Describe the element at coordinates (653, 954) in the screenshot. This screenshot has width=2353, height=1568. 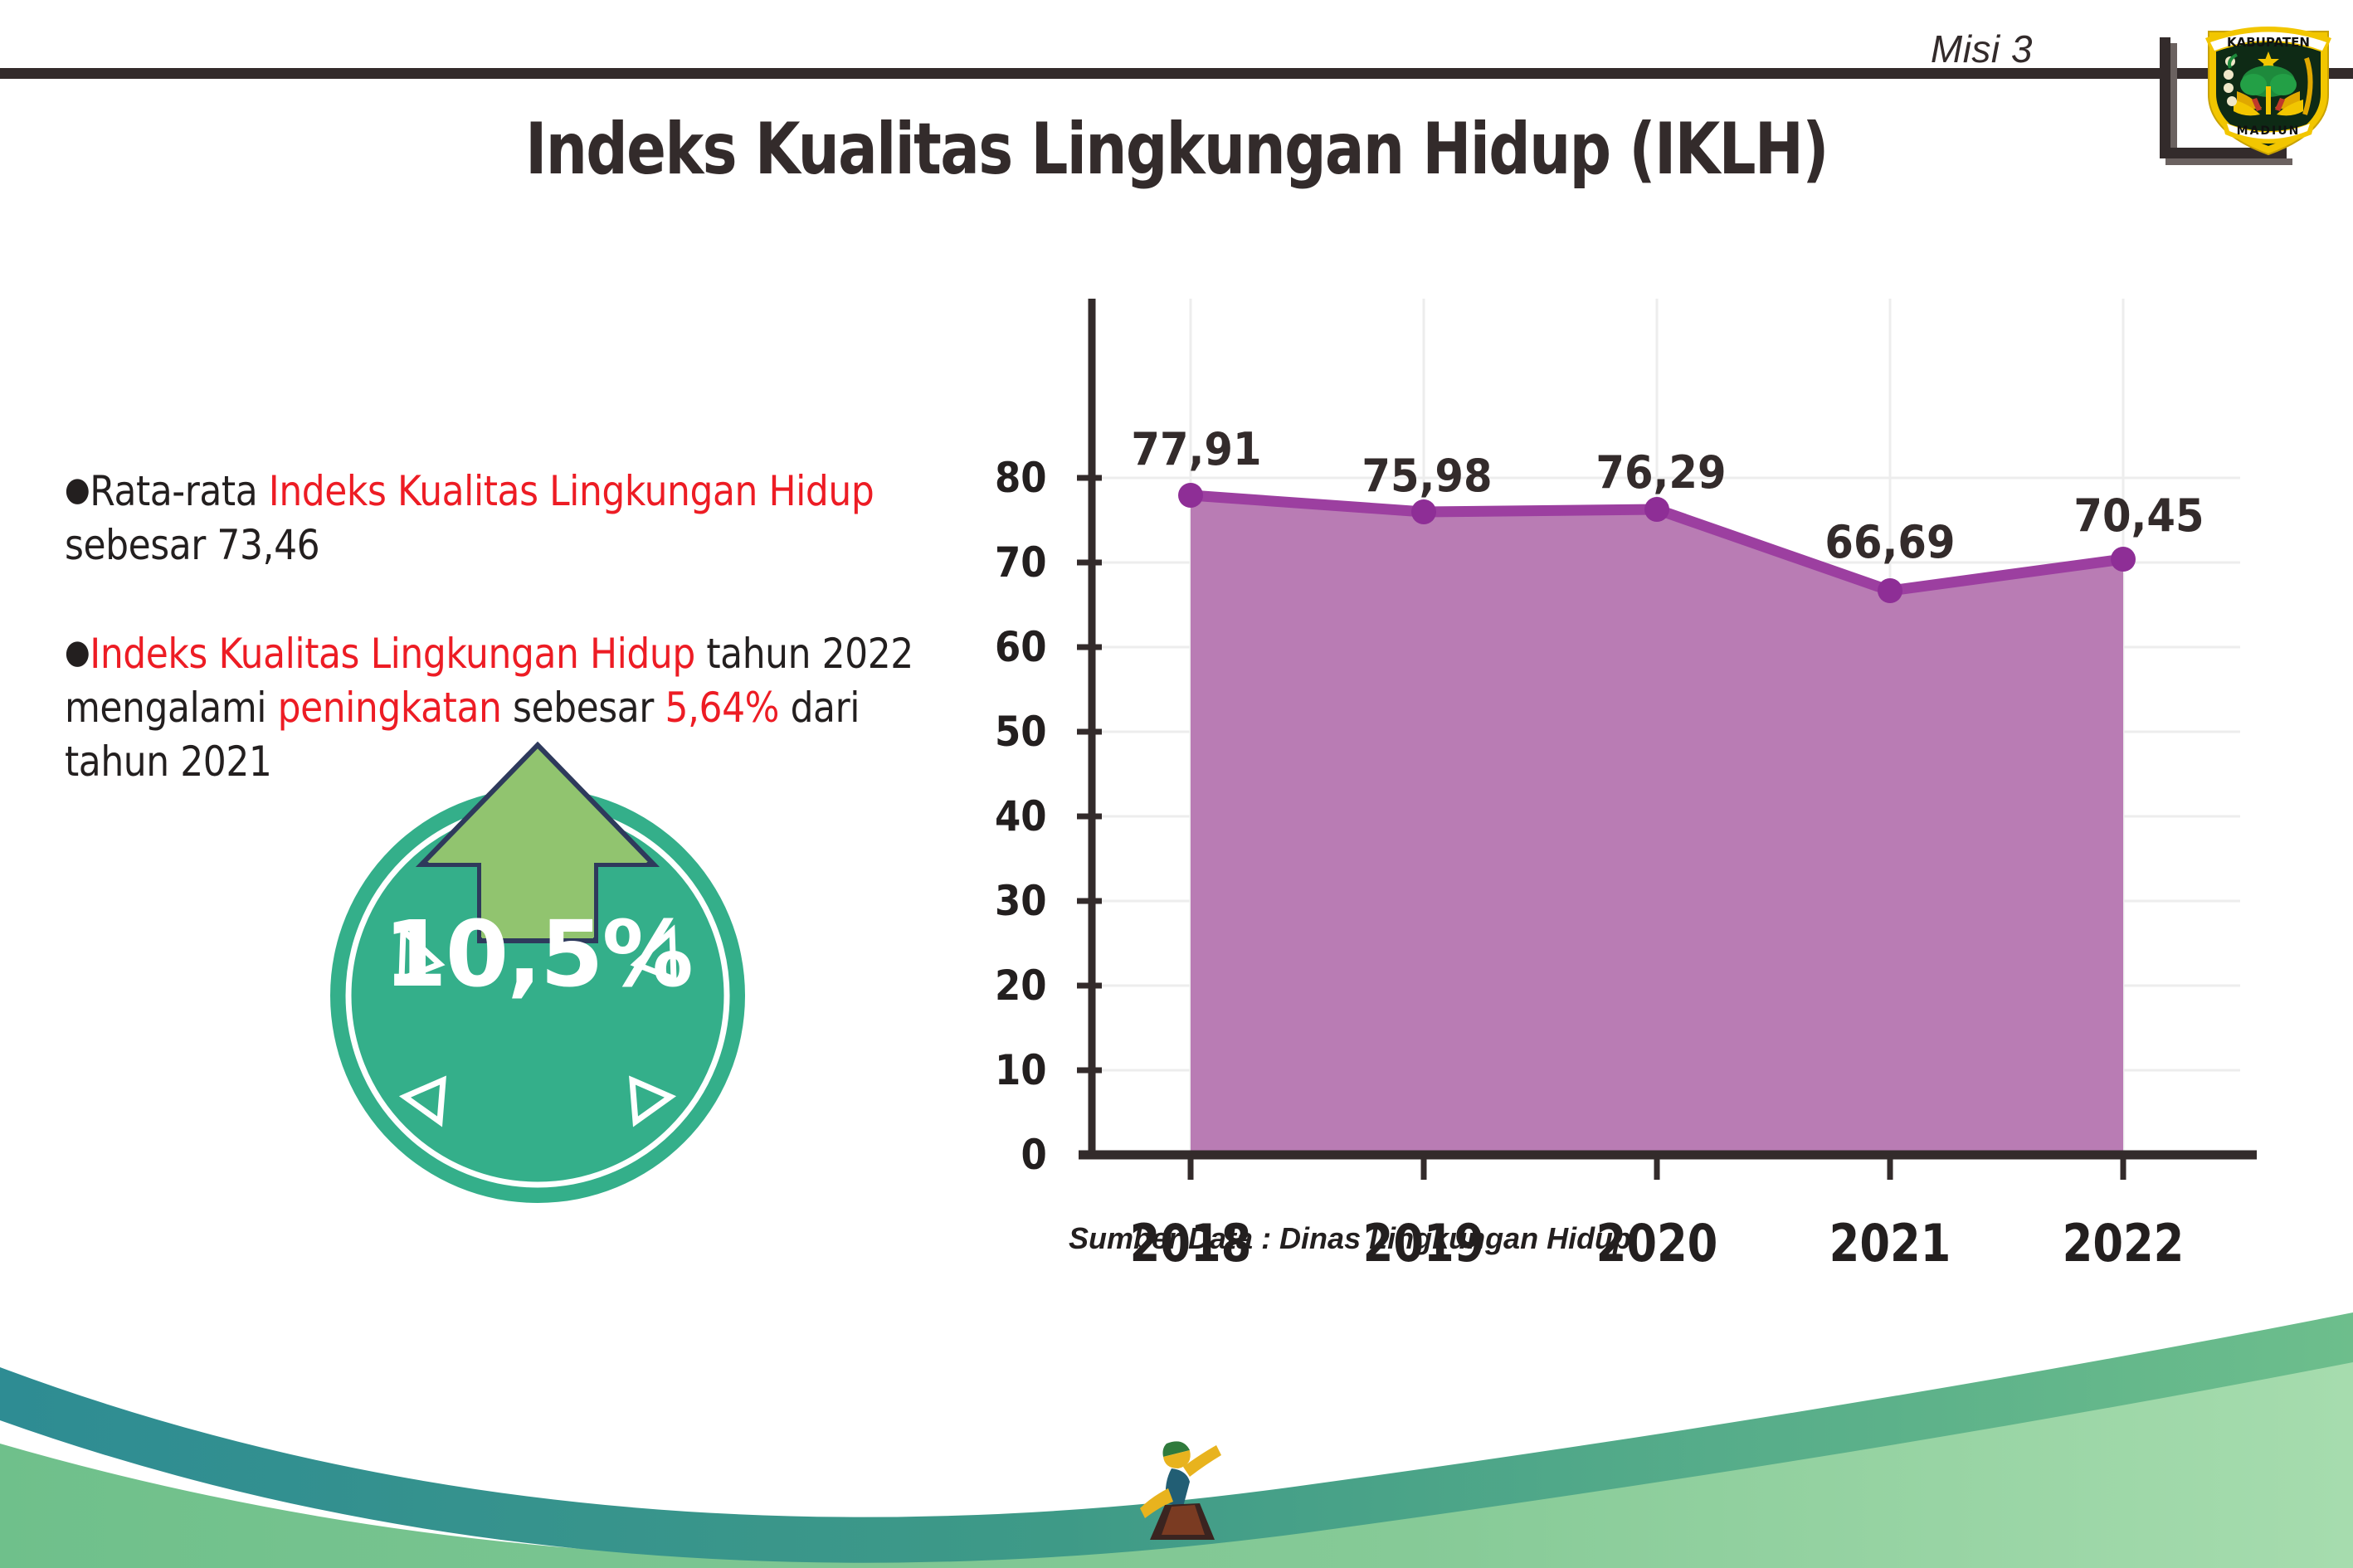
I see `badge-tick-top-right` at that location.